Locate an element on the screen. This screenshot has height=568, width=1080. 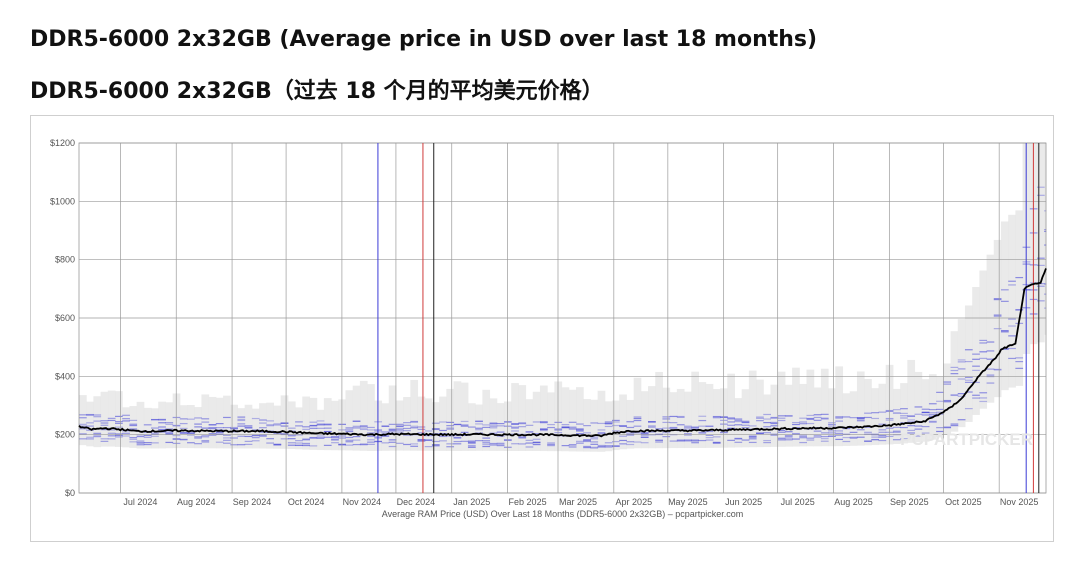
x-tick-label: Aug 2024 is located at coordinates (196, 502).